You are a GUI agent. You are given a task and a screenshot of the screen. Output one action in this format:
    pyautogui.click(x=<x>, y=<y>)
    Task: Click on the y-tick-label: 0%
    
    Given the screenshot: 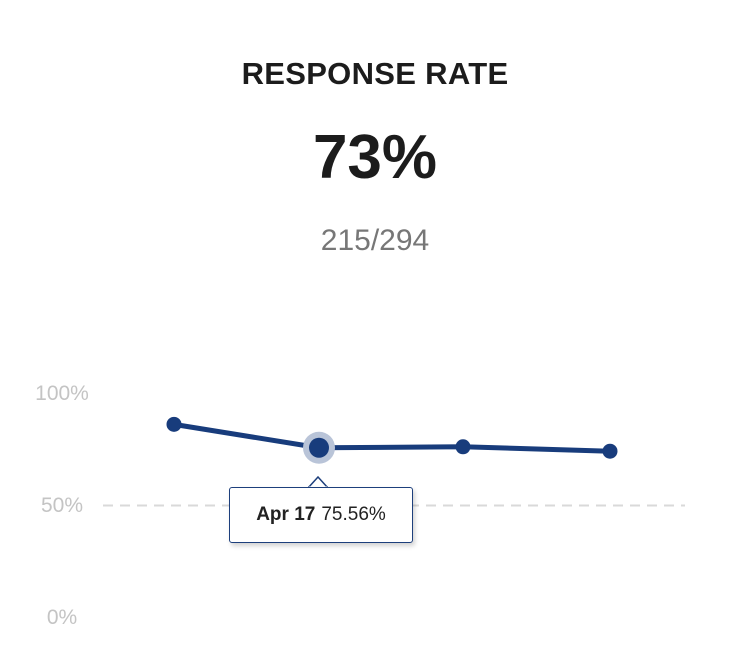 What is the action you would take?
    pyautogui.click(x=62, y=617)
    